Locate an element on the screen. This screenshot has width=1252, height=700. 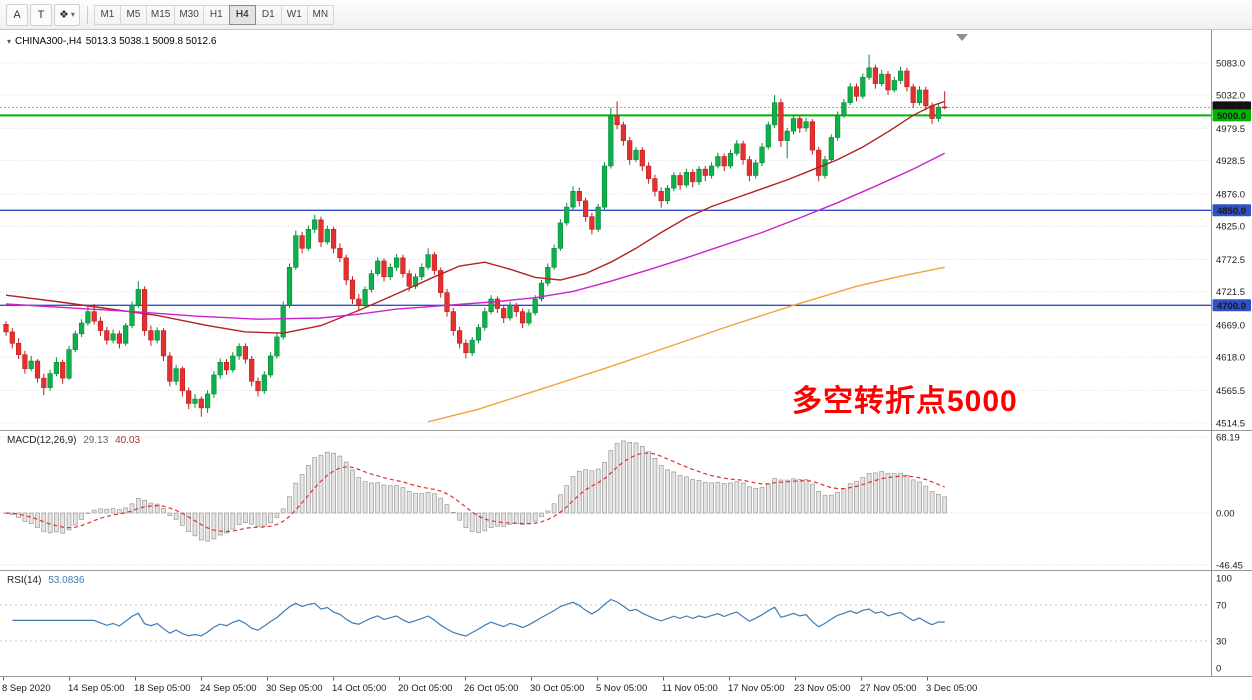
text-tool-button: T is located at coordinates (41, 14).